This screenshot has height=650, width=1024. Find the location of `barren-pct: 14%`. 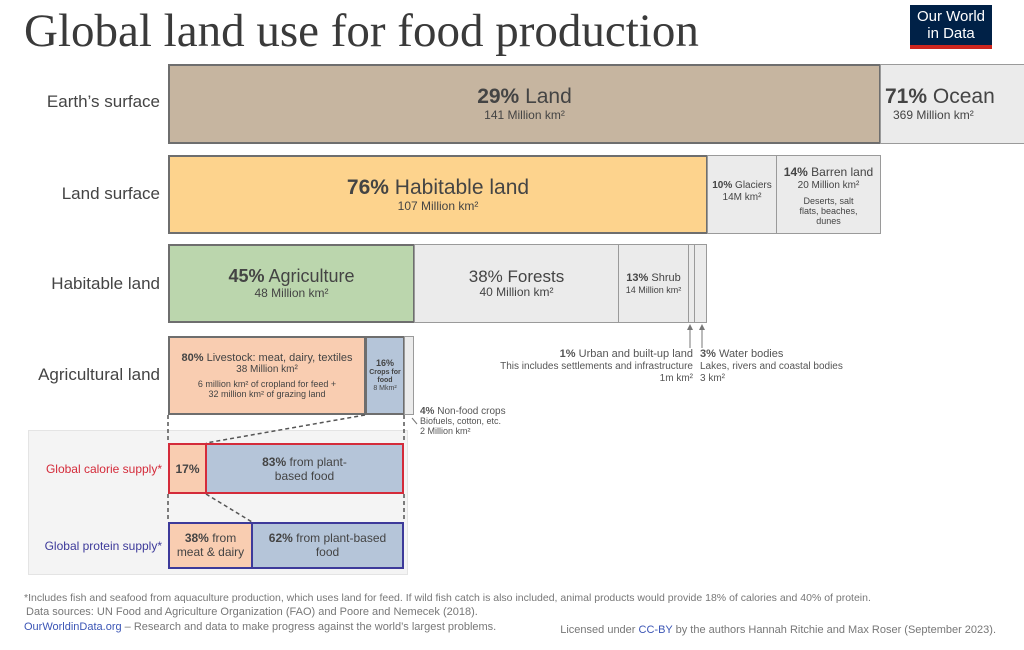

barren-pct: 14% is located at coordinates (795, 172).